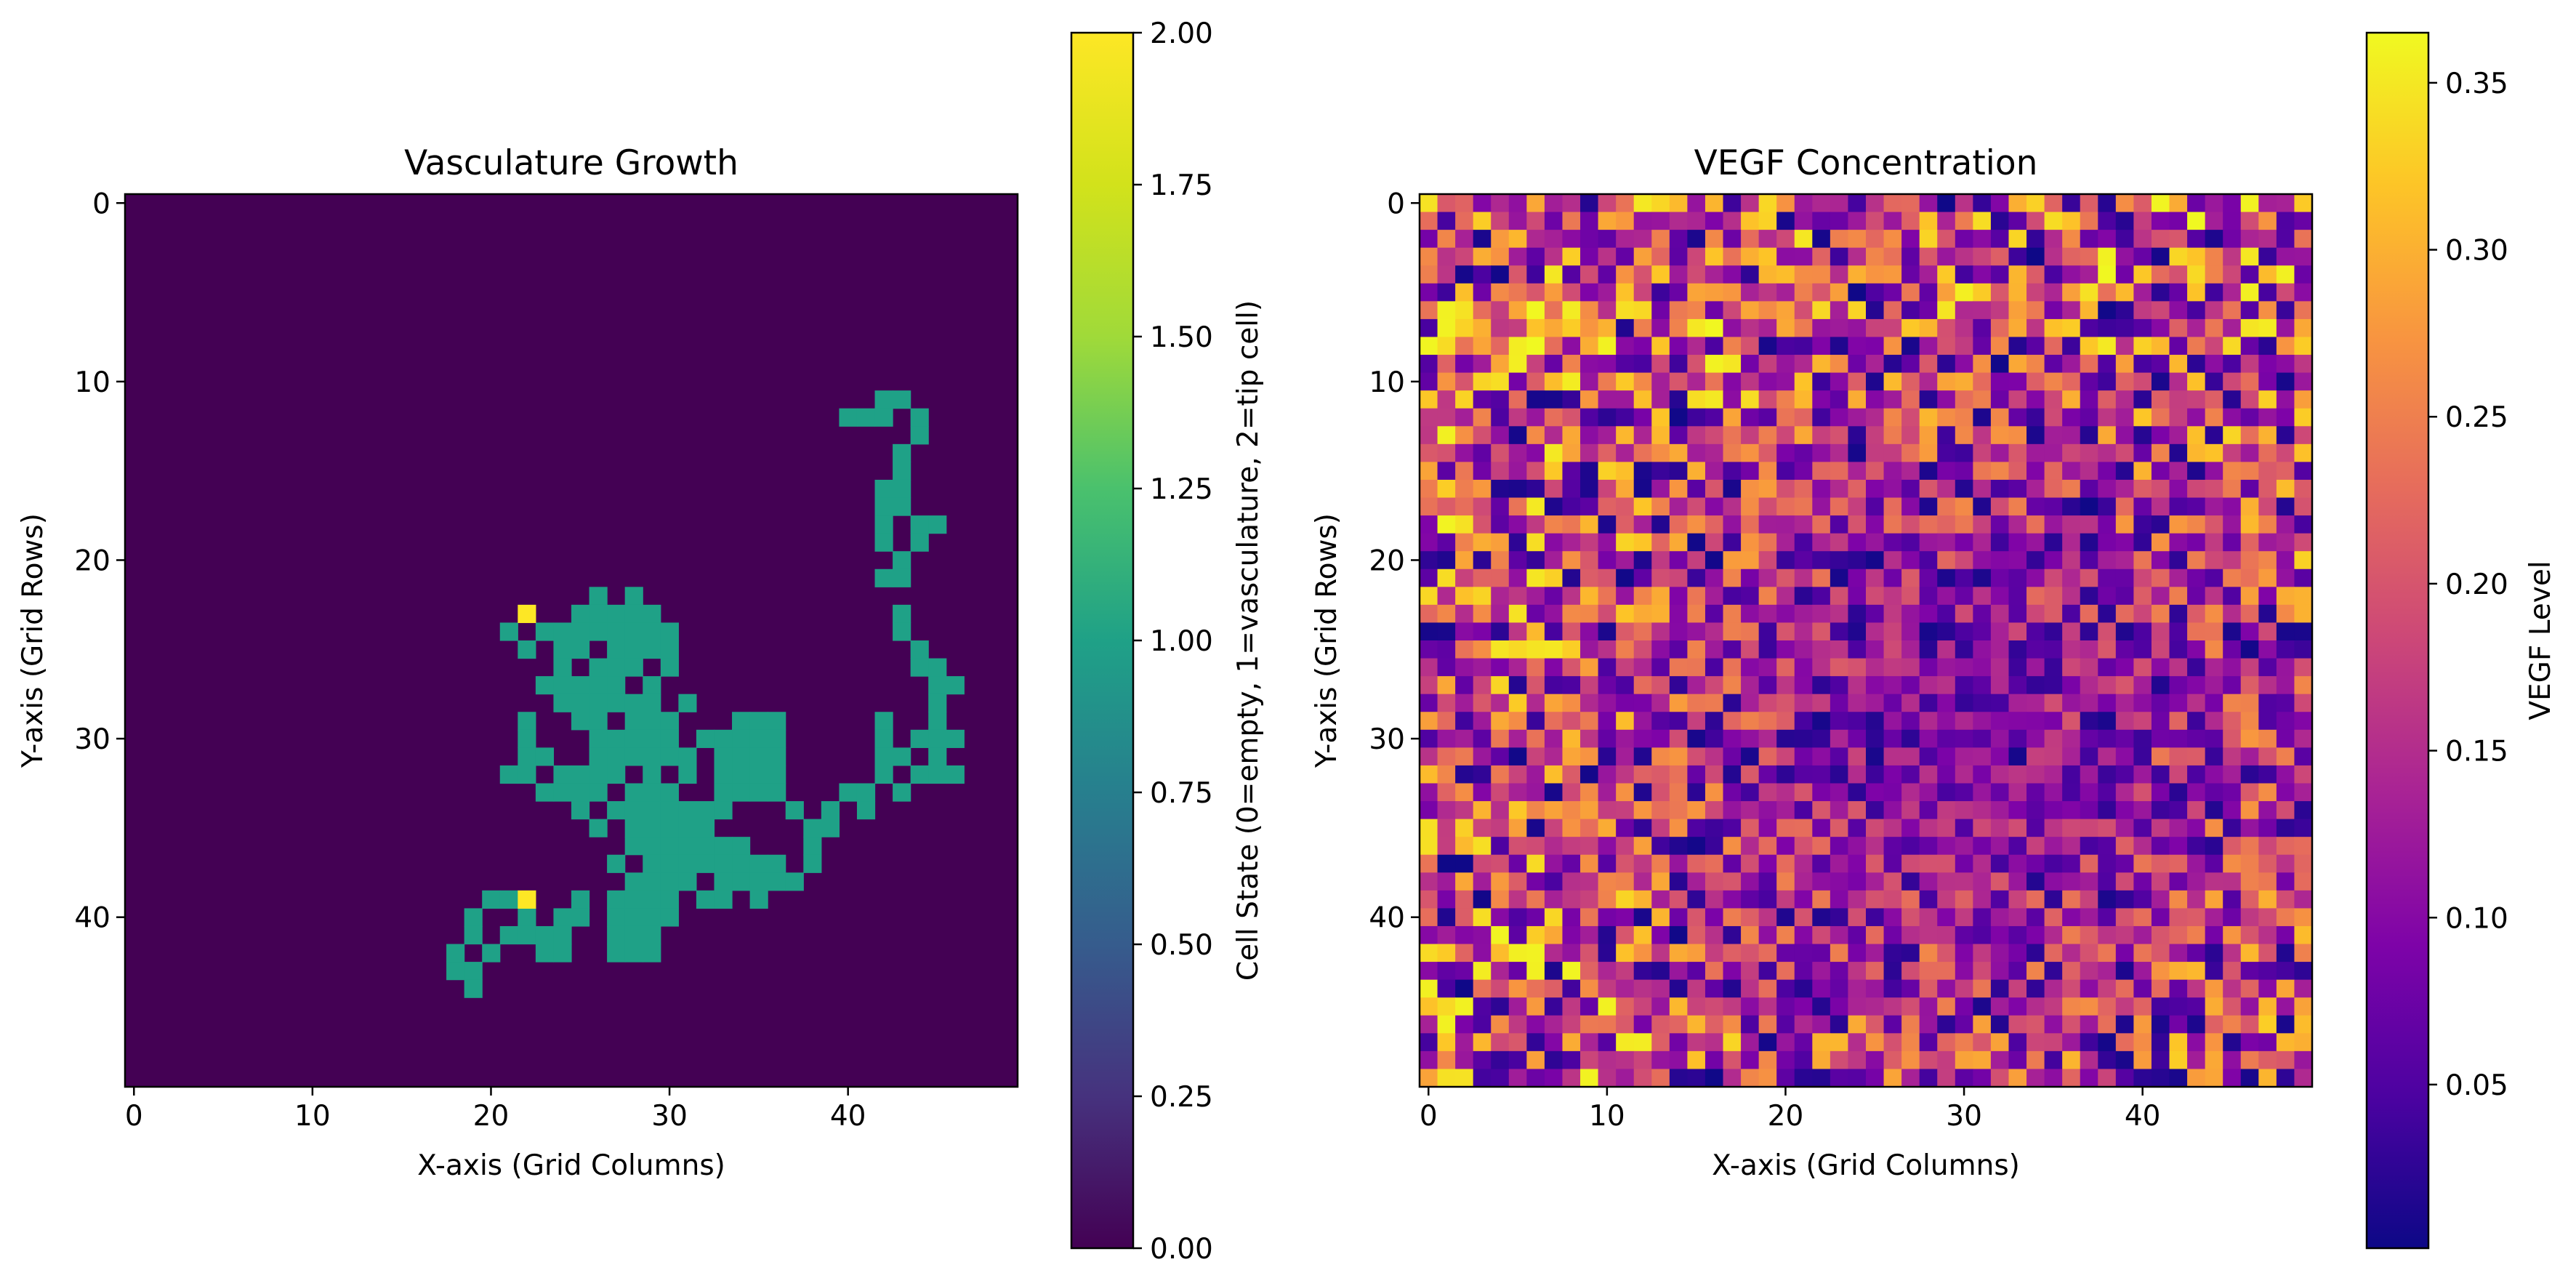 Image resolution: width=2576 pixels, height=1286 pixels. What do you see at coordinates (495, 1110) in the screenshot?
I see `vasculature-x-ticks: 0 10 20 30 40` at bounding box center [495, 1110].